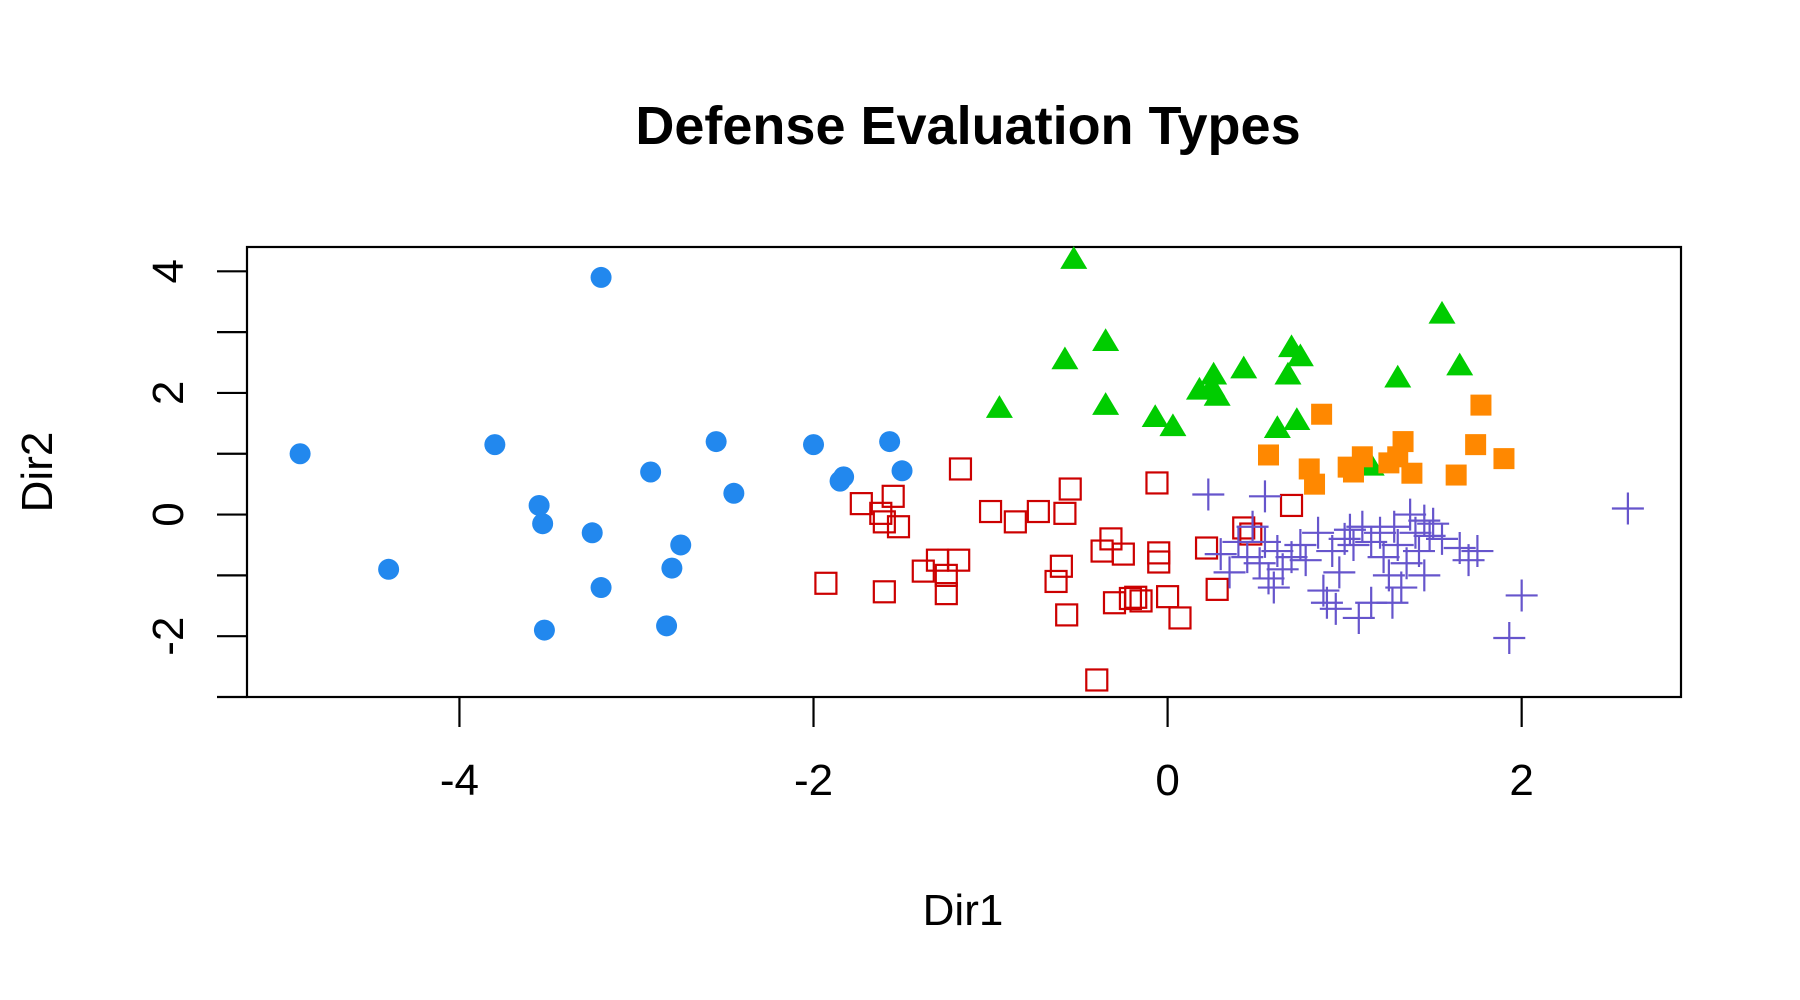 Image resolution: width=1800 pixels, height=1000 pixels. What do you see at coordinates (195, 479) in the screenshot?
I see `y-axis: -2 0 2 4` at bounding box center [195, 479].